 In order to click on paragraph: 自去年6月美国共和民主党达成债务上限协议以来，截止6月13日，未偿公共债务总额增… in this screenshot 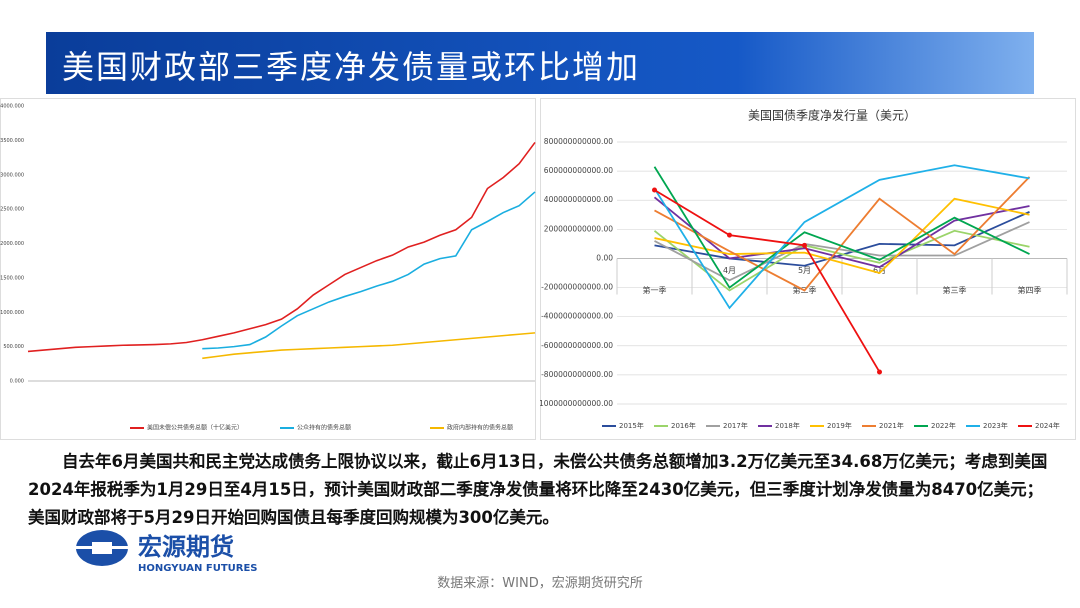, I will do `click(538, 489)`.